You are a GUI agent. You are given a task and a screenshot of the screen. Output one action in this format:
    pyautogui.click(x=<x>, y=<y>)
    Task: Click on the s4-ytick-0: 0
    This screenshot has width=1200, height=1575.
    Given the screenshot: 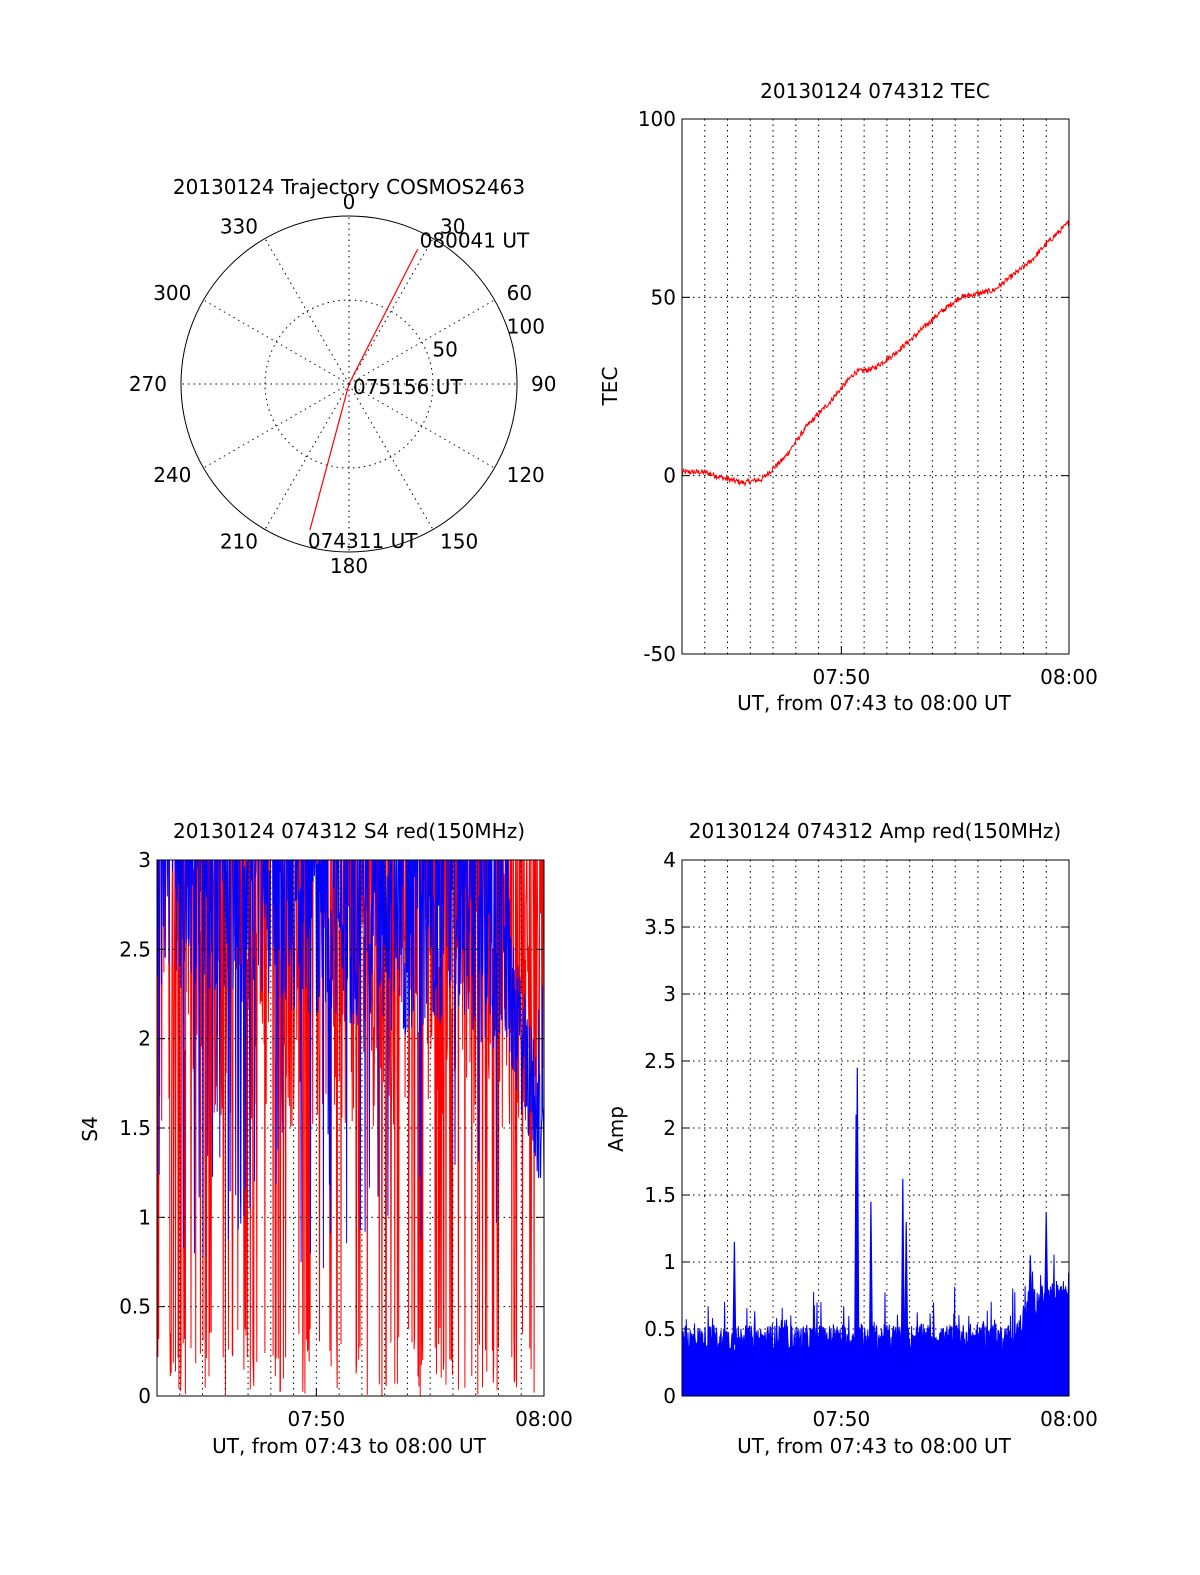 What is the action you would take?
    pyautogui.click(x=144, y=1396)
    